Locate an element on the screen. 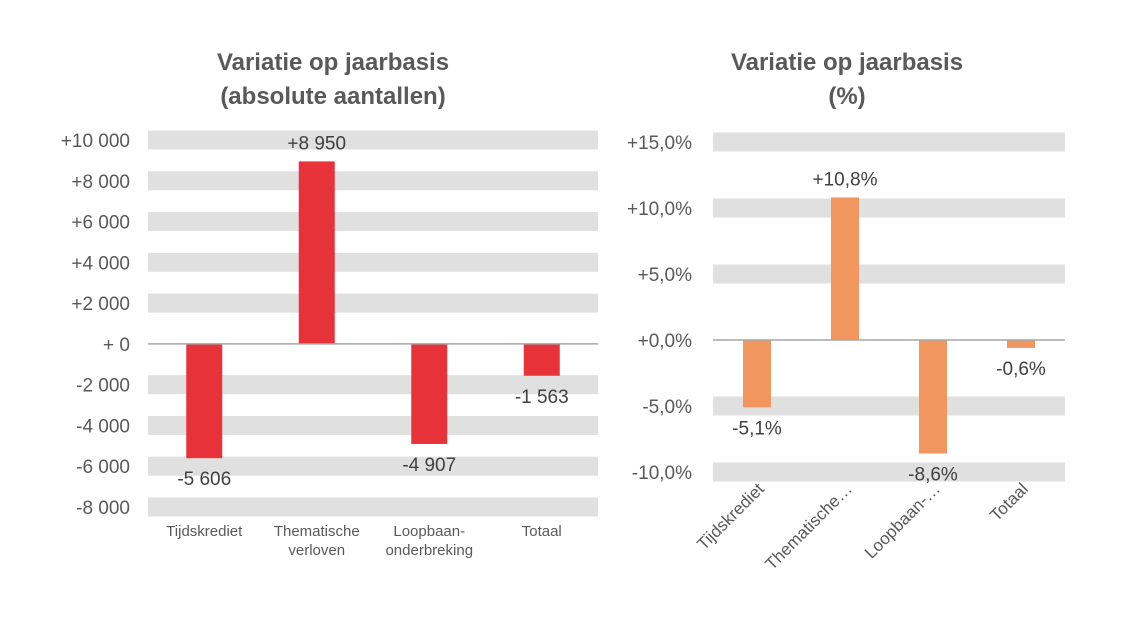 Image resolution: width=1132 pixels, height=618 pixels. data-label: -0,6% is located at coordinates (1021, 369).